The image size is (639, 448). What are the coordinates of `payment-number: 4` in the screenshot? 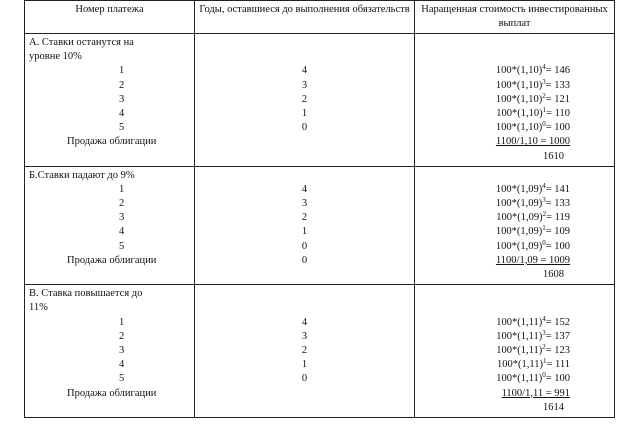 It's located at (122, 365).